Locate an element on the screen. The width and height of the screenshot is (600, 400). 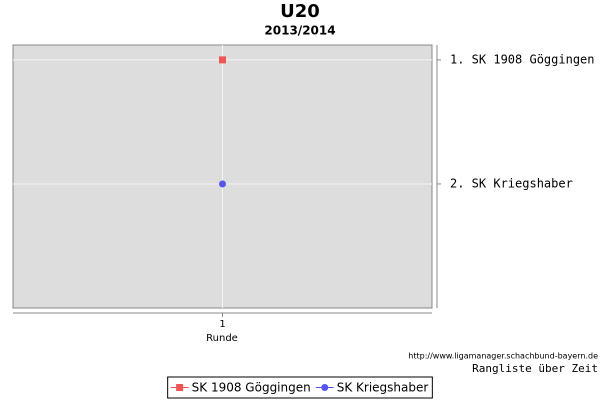
legend-label: SK Kriegshaber is located at coordinates (383, 388).